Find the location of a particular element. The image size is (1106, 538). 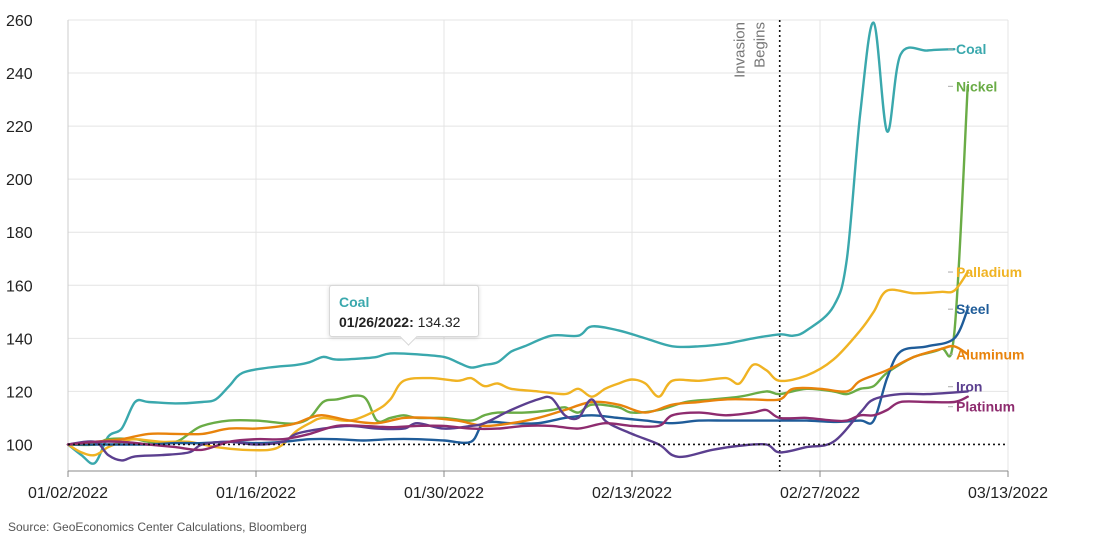

y-tick-label-240: 240 is located at coordinates (19, 74).